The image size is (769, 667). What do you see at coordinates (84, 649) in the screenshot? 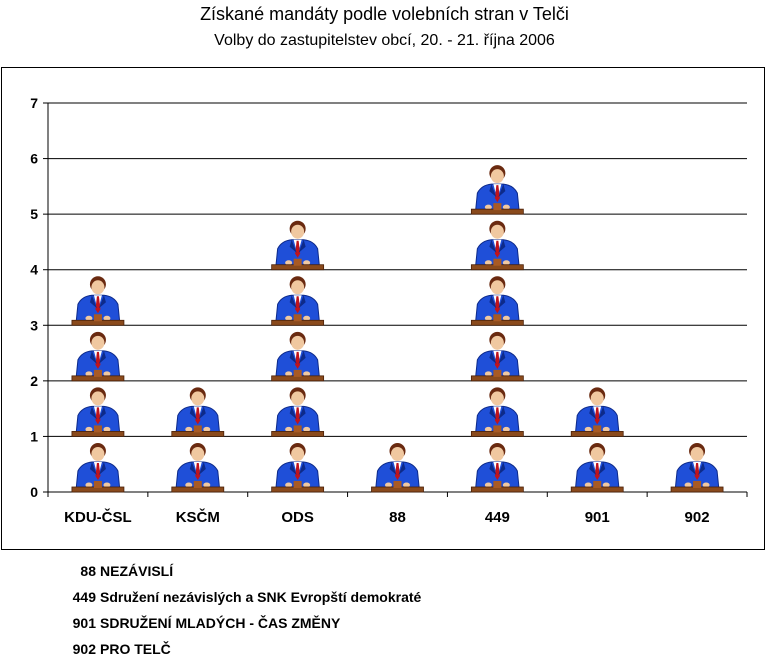
I see `legend-code: 902` at bounding box center [84, 649].